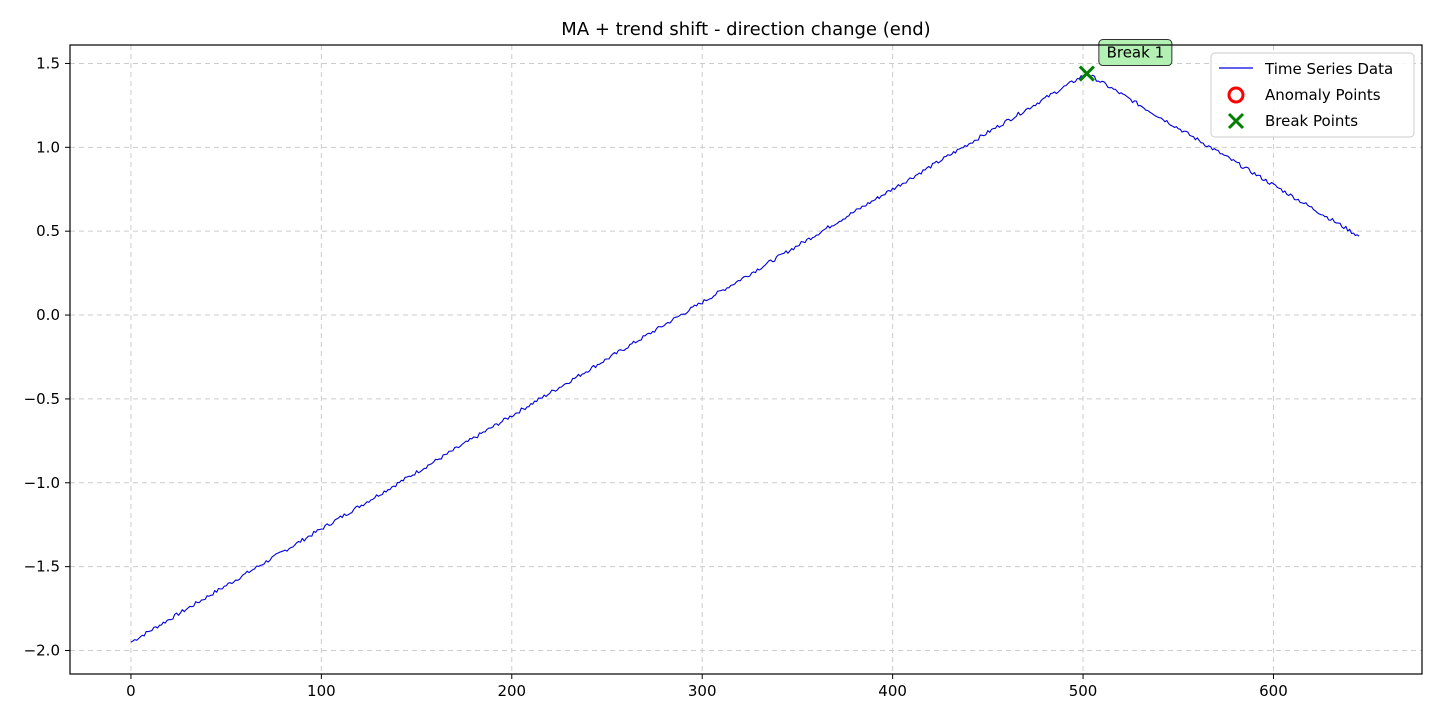 This screenshot has width=1440, height=724. Describe the element at coordinates (892, 691) in the screenshot. I see `x-tick-label: 400` at that location.